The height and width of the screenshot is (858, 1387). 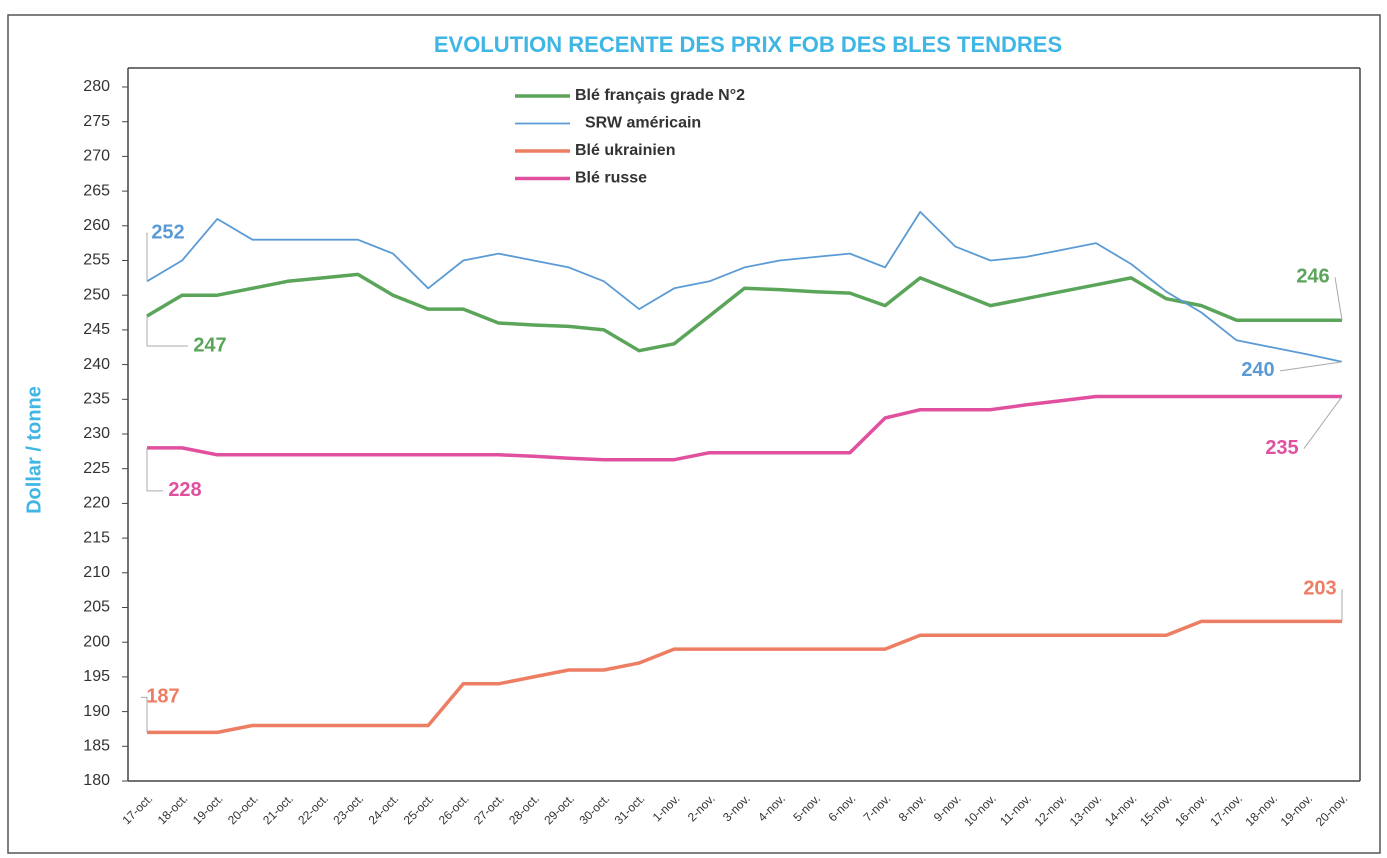 I want to click on data-label: 203, so click(x=1319, y=589).